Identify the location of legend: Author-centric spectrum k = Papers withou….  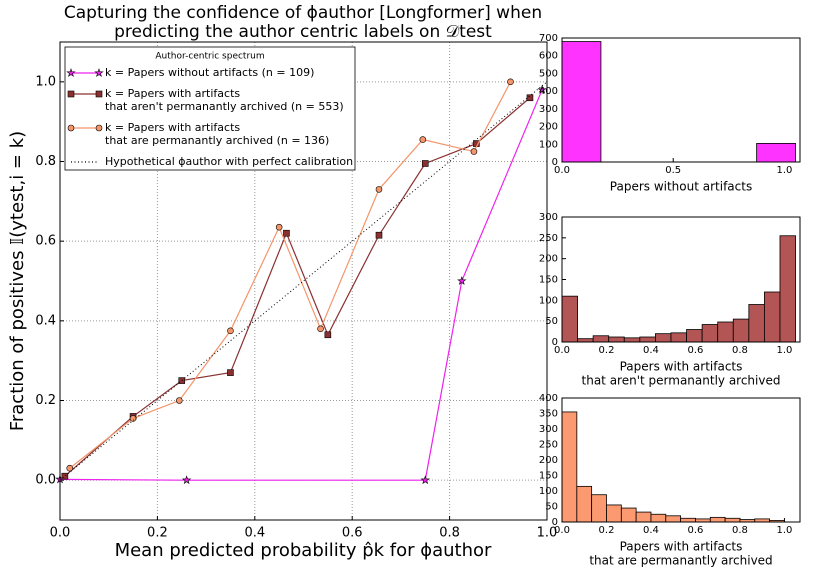
(210, 108).